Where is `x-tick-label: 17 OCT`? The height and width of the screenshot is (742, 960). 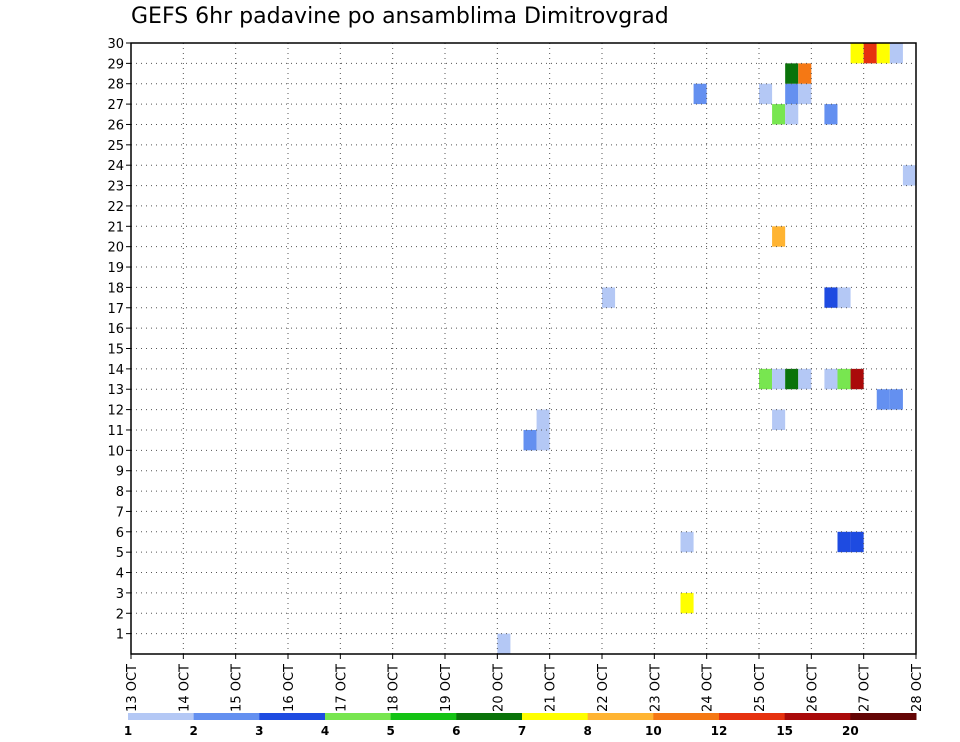 x-tick-label: 17 OCT is located at coordinates (341, 688).